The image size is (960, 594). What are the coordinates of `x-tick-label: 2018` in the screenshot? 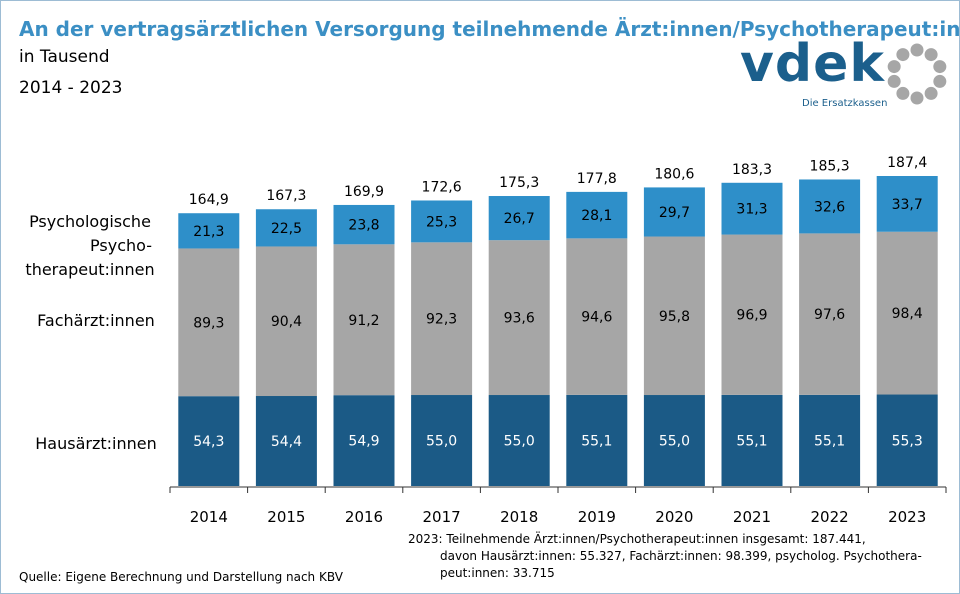 It's located at (519, 517).